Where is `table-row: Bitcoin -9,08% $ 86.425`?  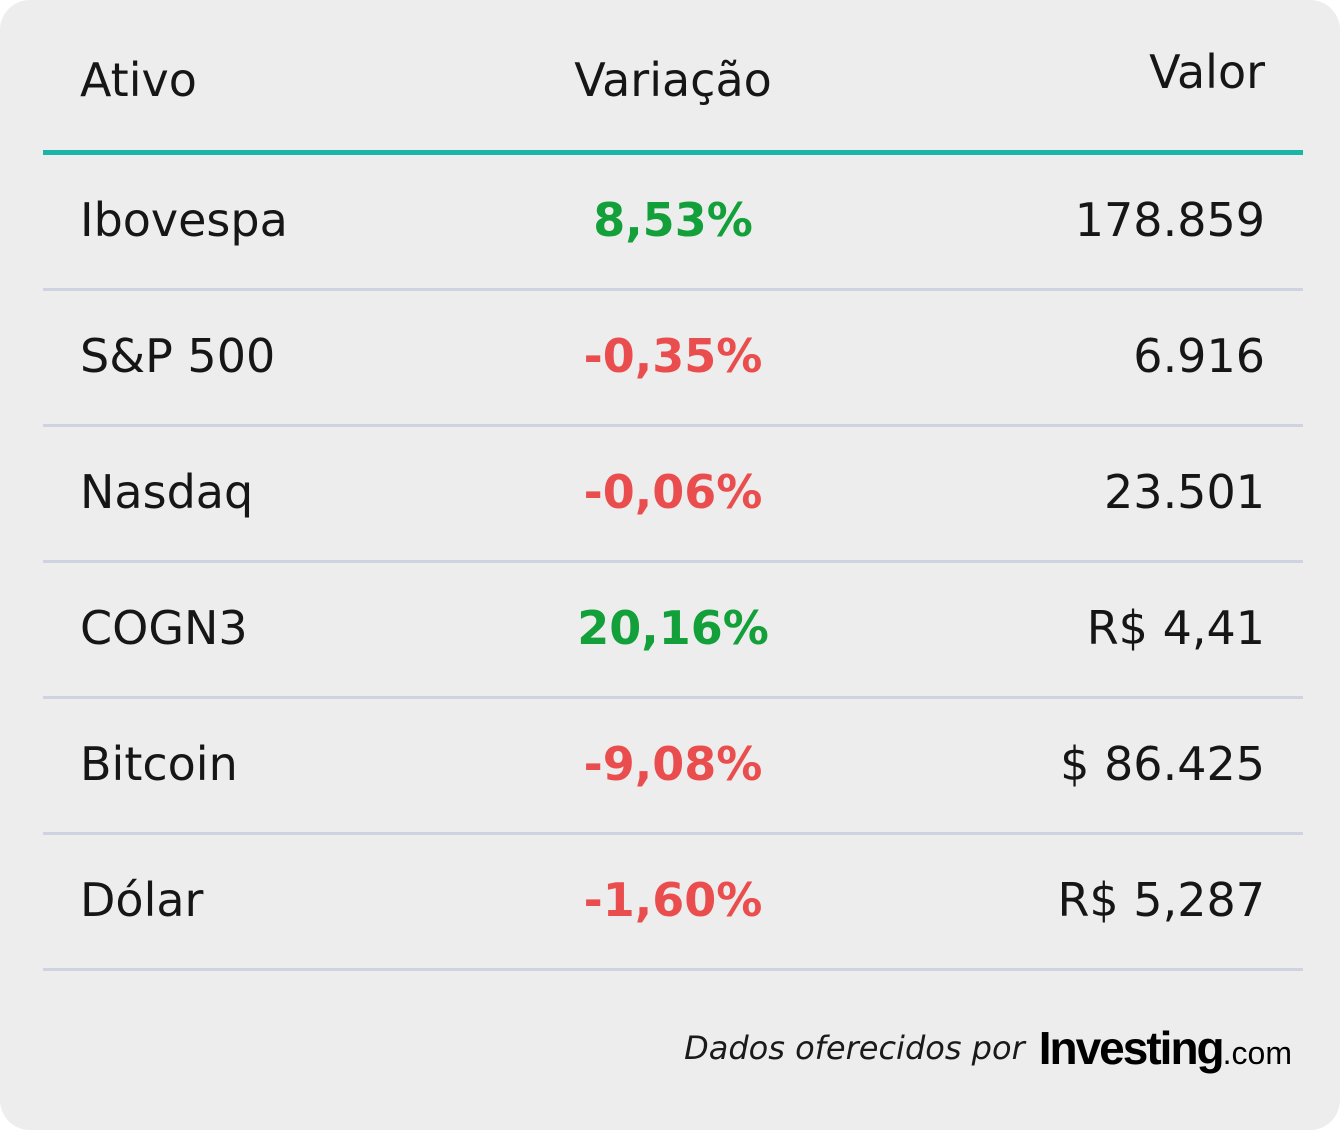 table-row: Bitcoin -9,08% $ 86.425 is located at coordinates (673, 767).